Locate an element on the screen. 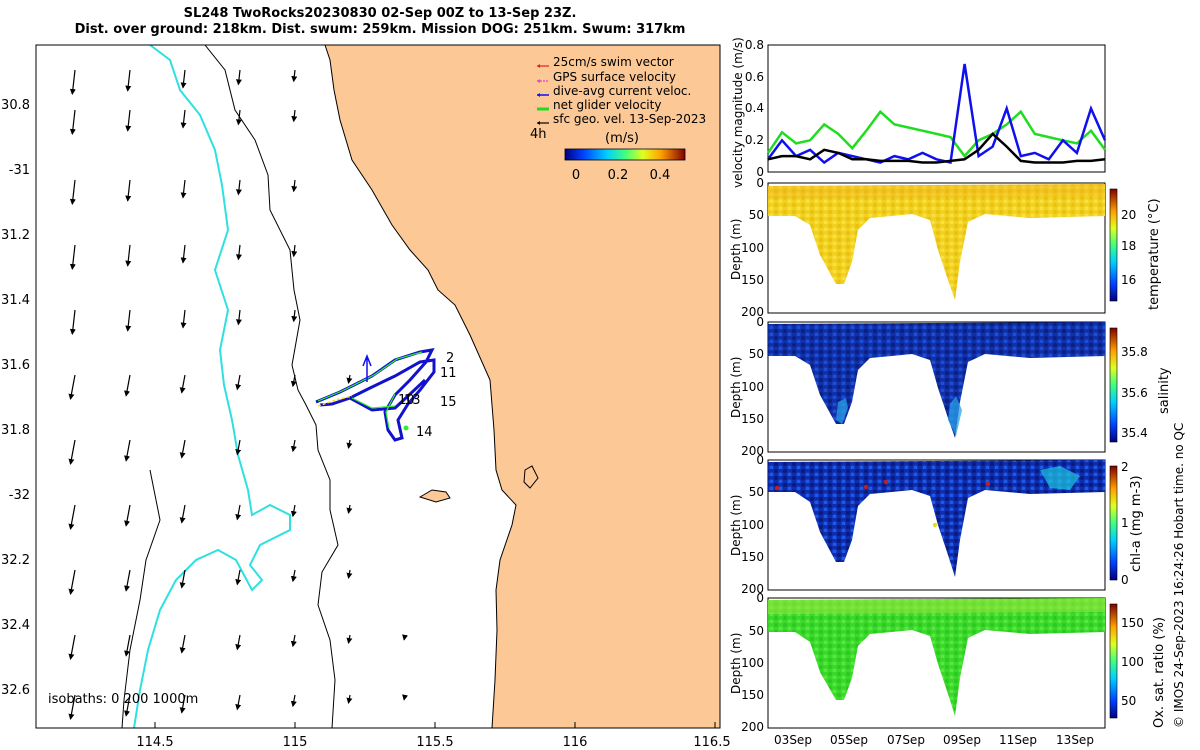 The height and width of the screenshot is (750, 1200). salinity-cbar-tick: 35.6 is located at coordinates (1134, 393).